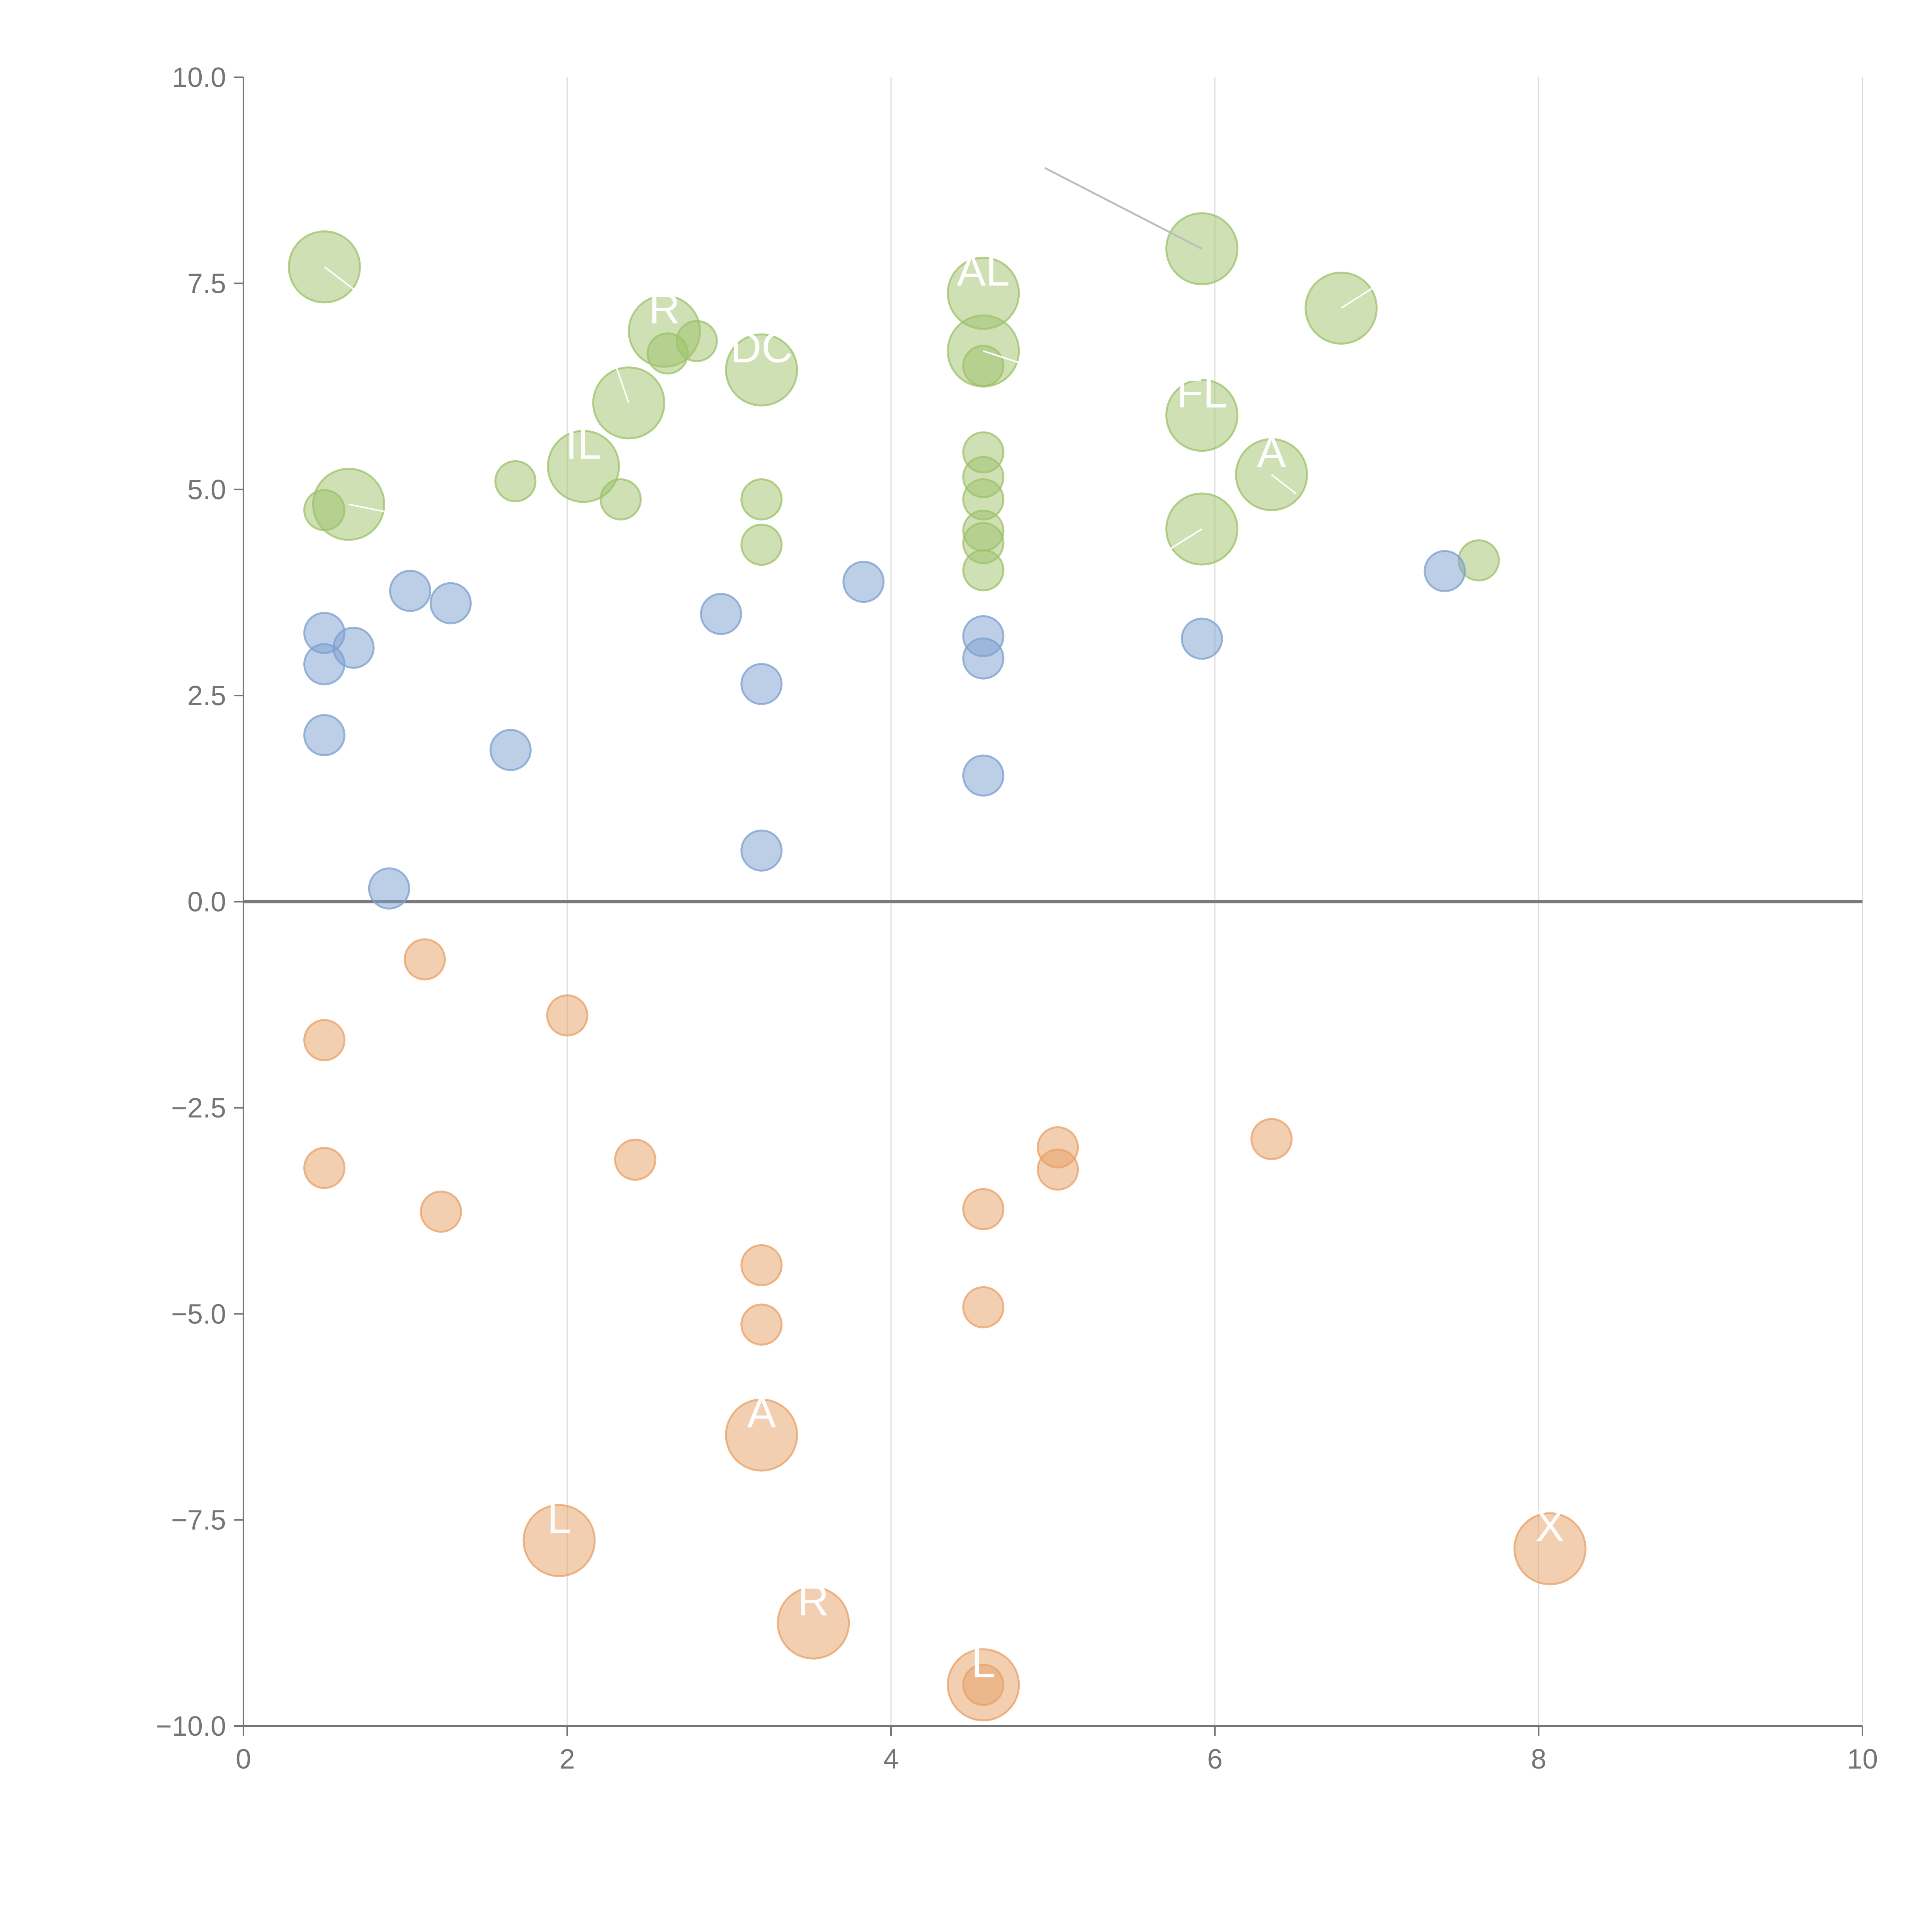 This screenshot has height=1932, width=1932. I want to click on point-label-3: FL, so click(1202, 393).